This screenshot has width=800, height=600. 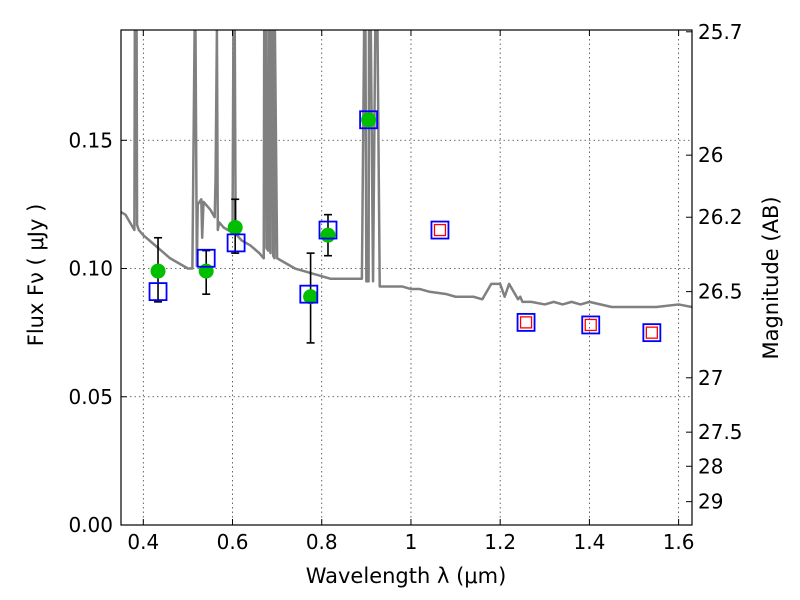 I want to click on x-tick-label: 0.6, so click(x=233, y=542).